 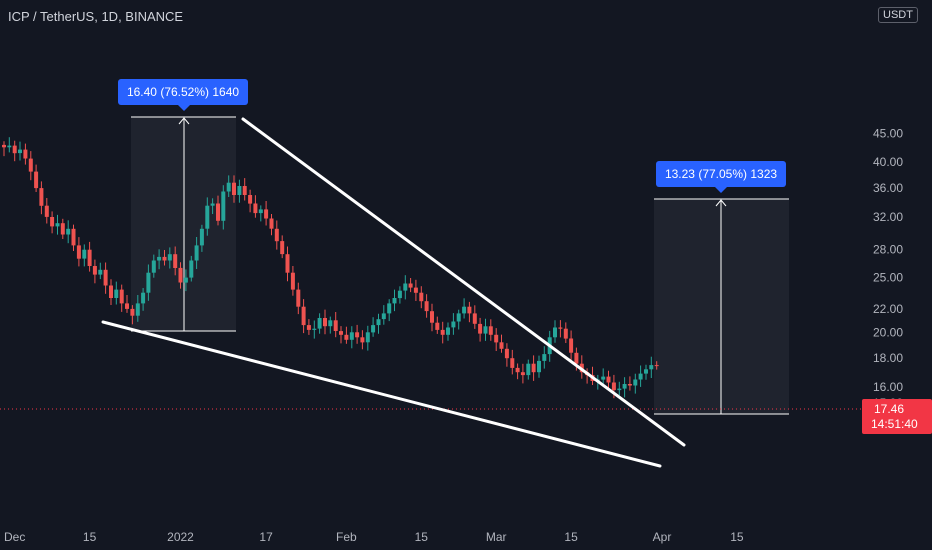 I want to click on x-tick-label: Feb, so click(x=346, y=537).